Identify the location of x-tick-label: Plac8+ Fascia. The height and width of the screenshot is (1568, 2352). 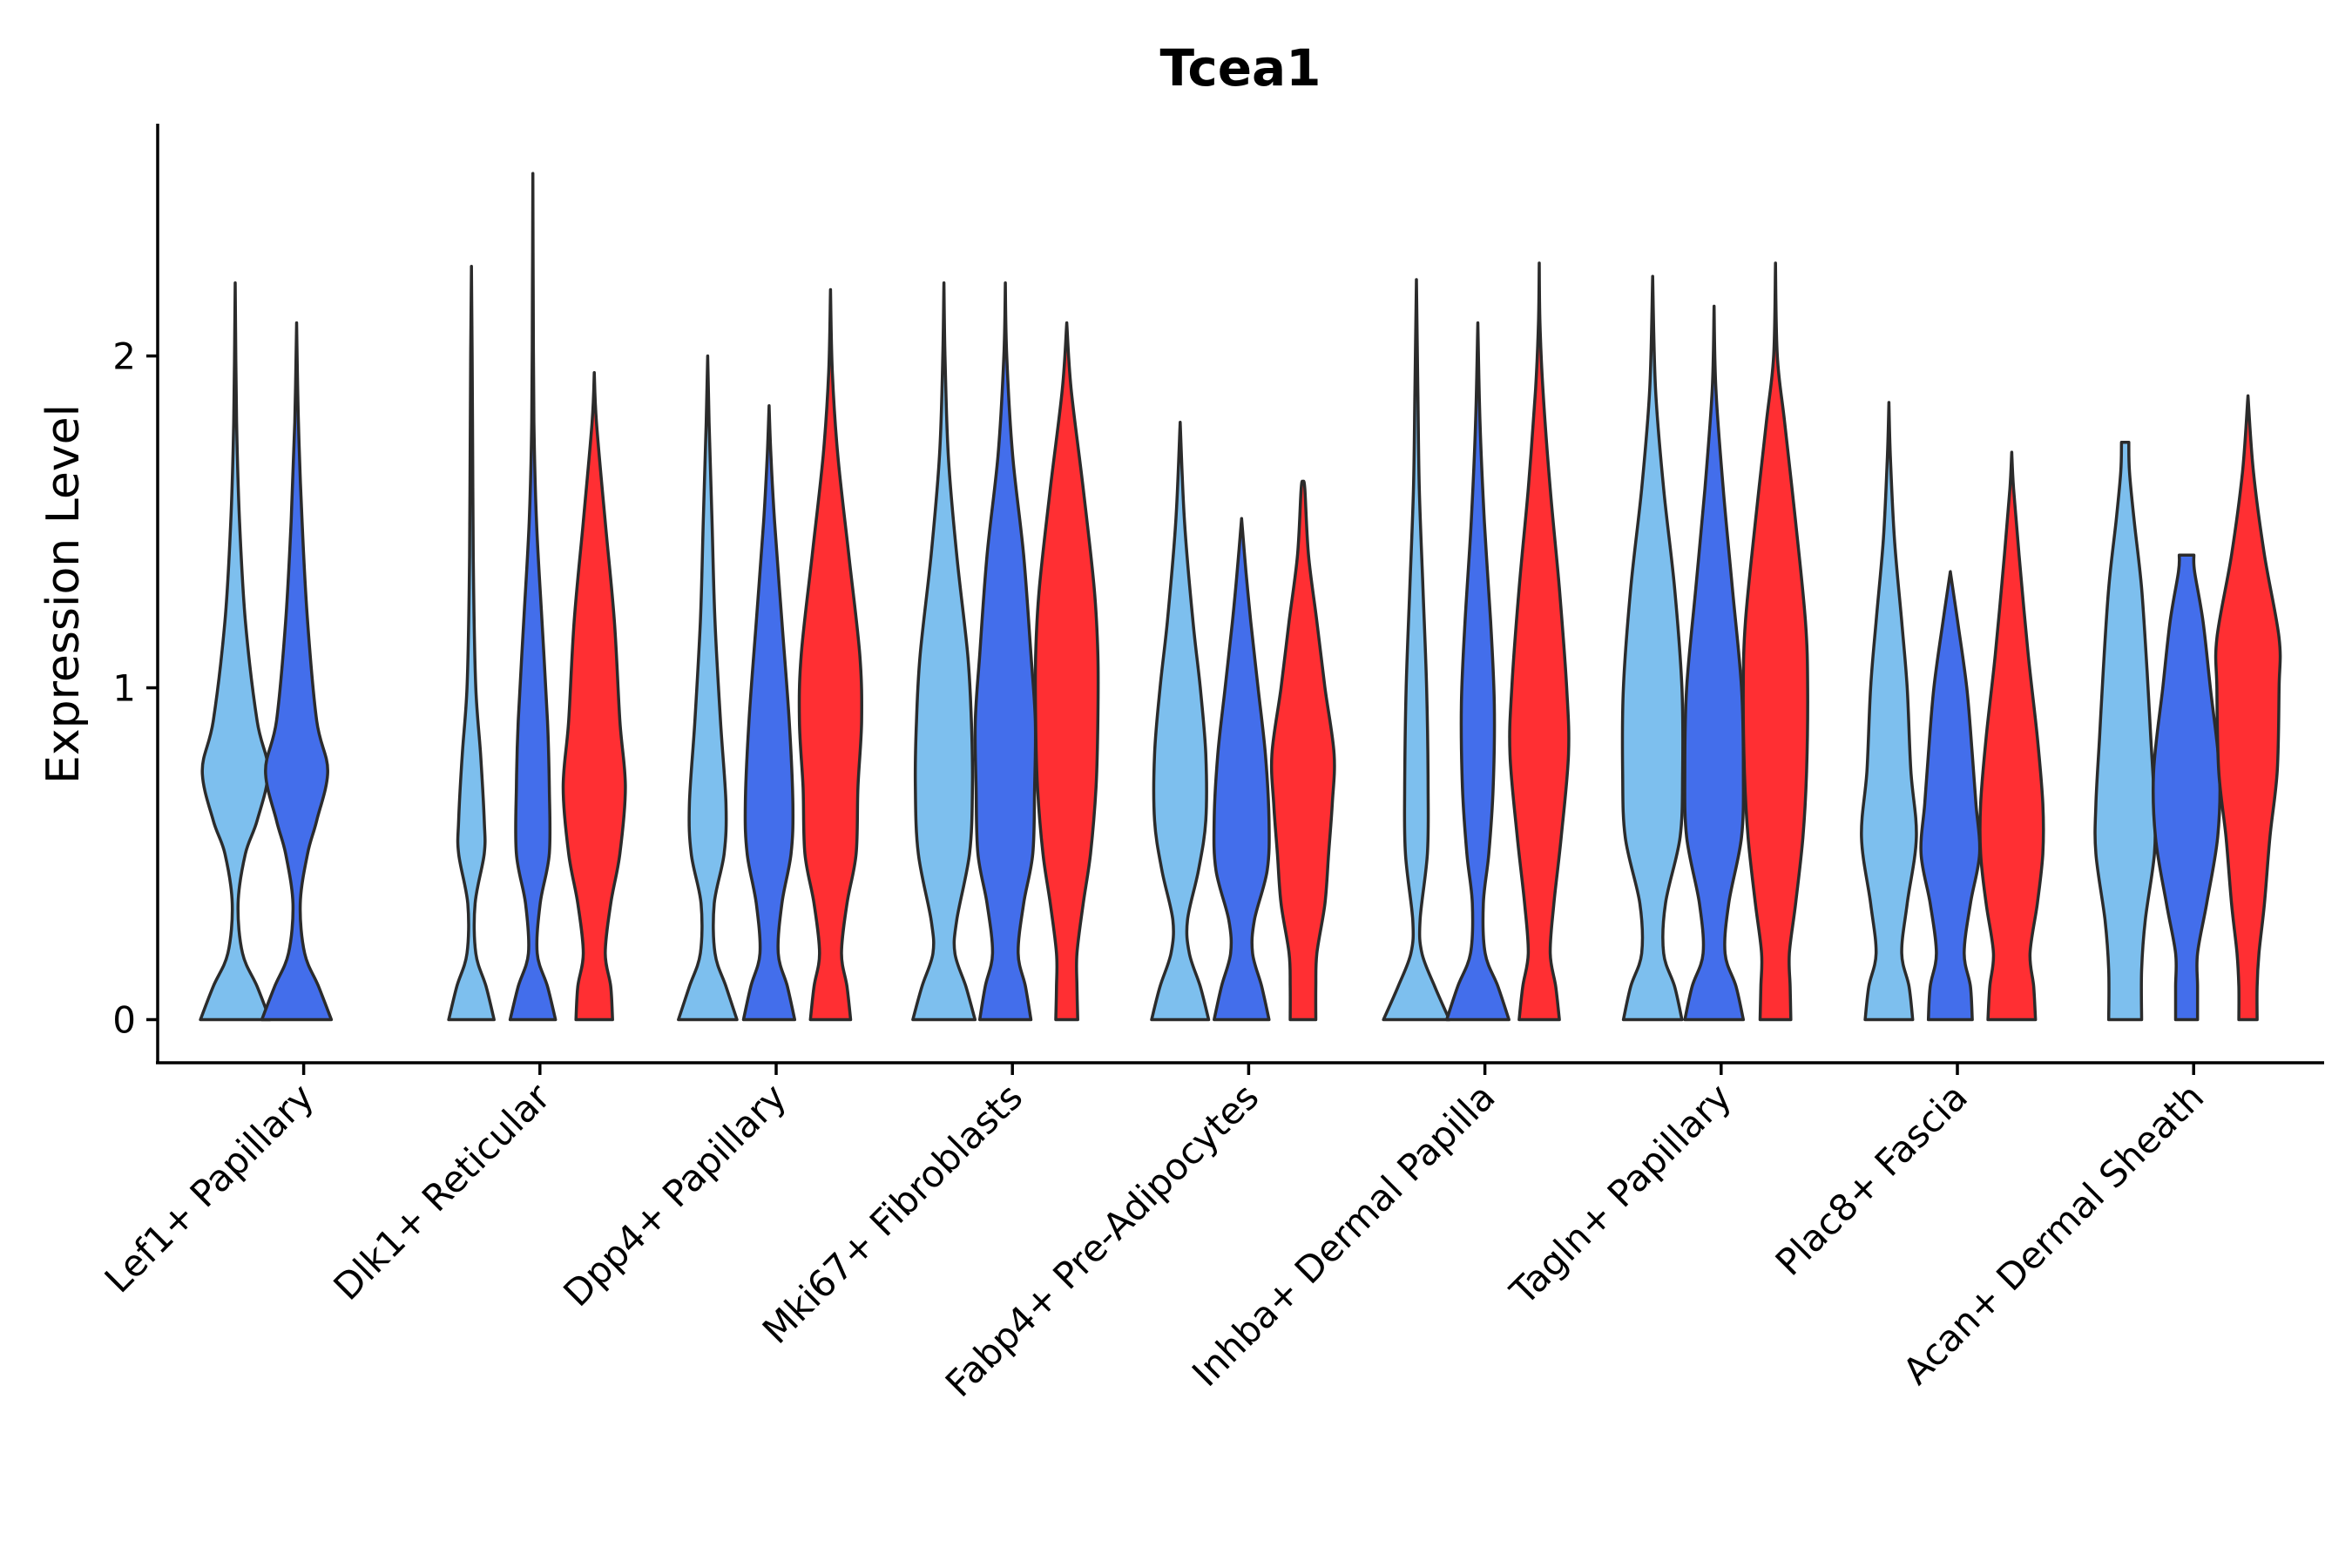
(1872, 1179).